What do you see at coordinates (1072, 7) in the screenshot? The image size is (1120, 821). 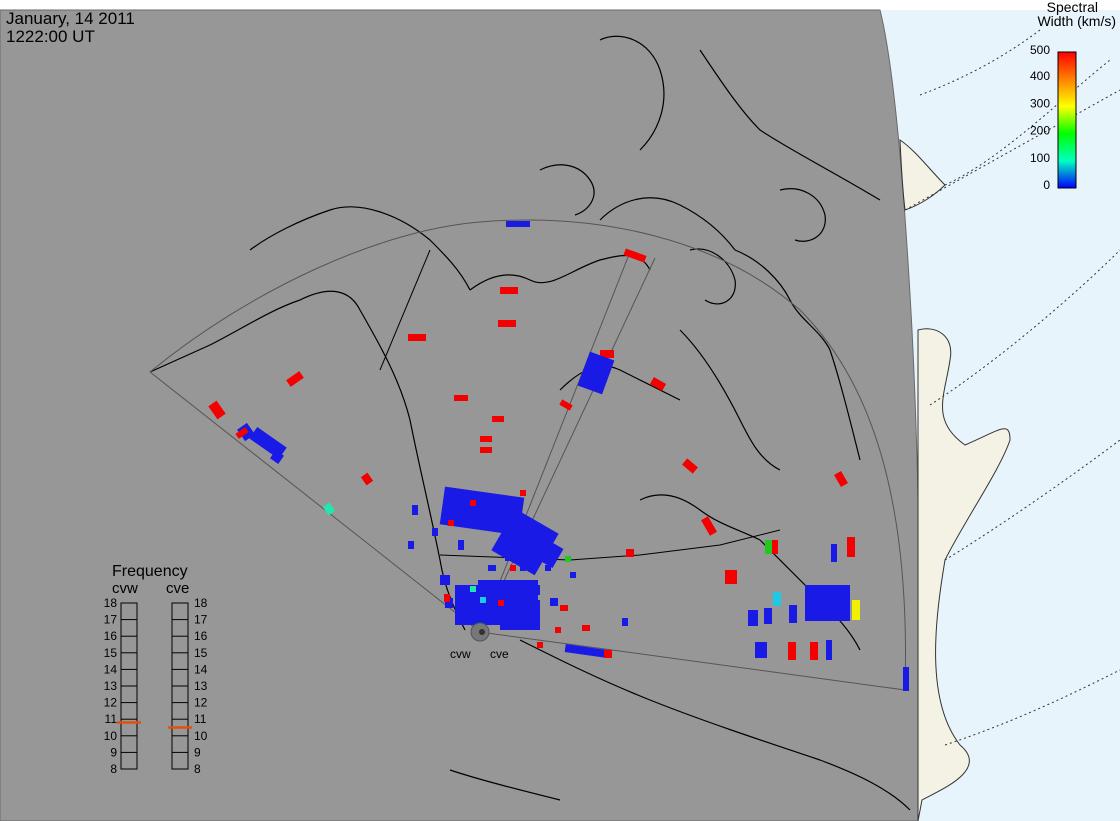 I see `colorbar-title-line1: Spectral` at bounding box center [1072, 7].